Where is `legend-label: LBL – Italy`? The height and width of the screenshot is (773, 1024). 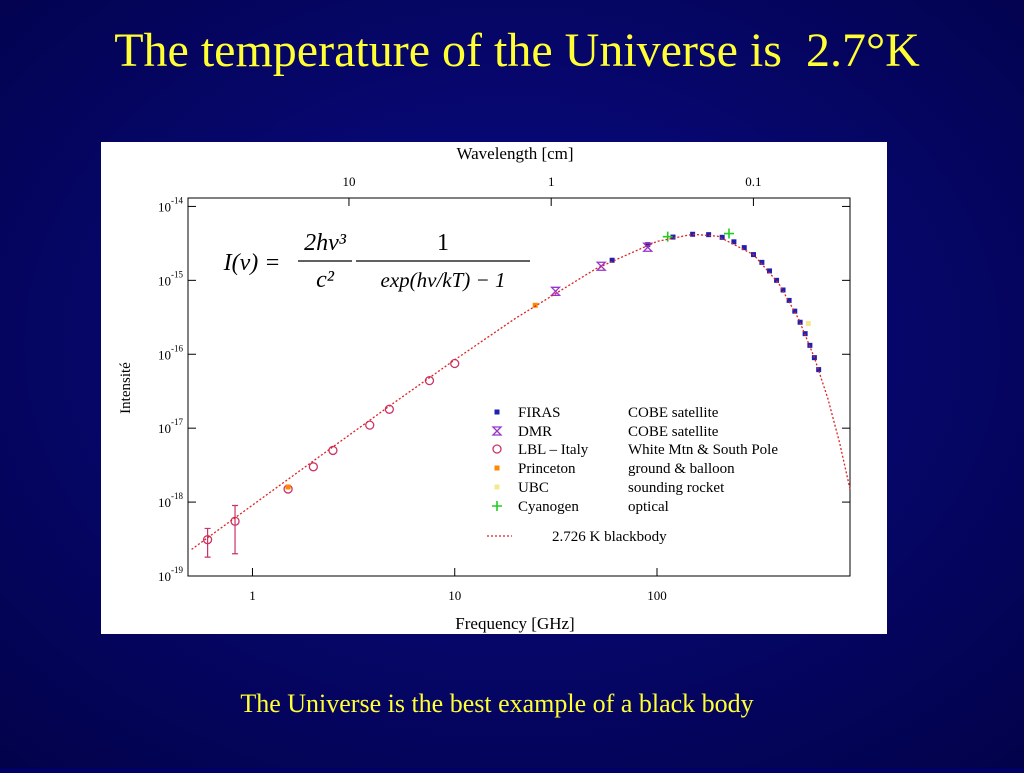
legend-label: LBL – Italy is located at coordinates (553, 450).